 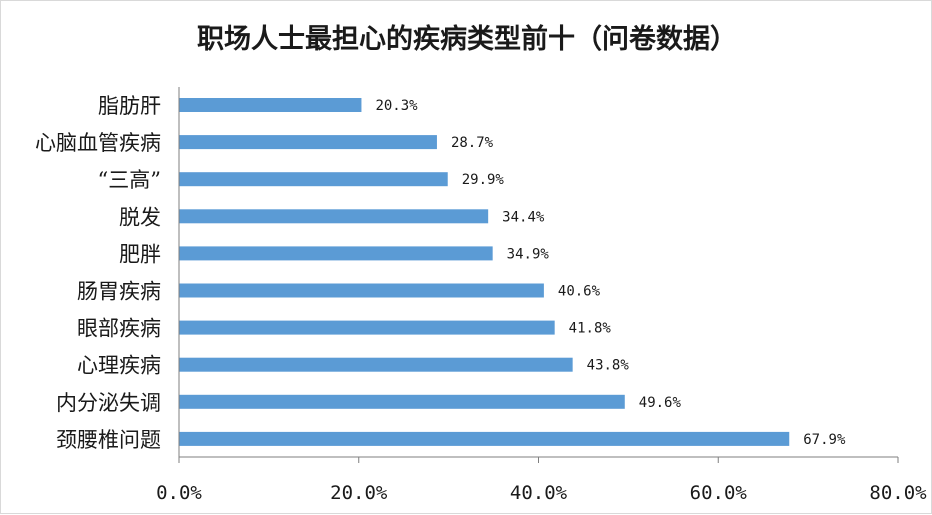 What do you see at coordinates (483, 180) in the screenshot?
I see `value-label: 29.9%` at bounding box center [483, 180].